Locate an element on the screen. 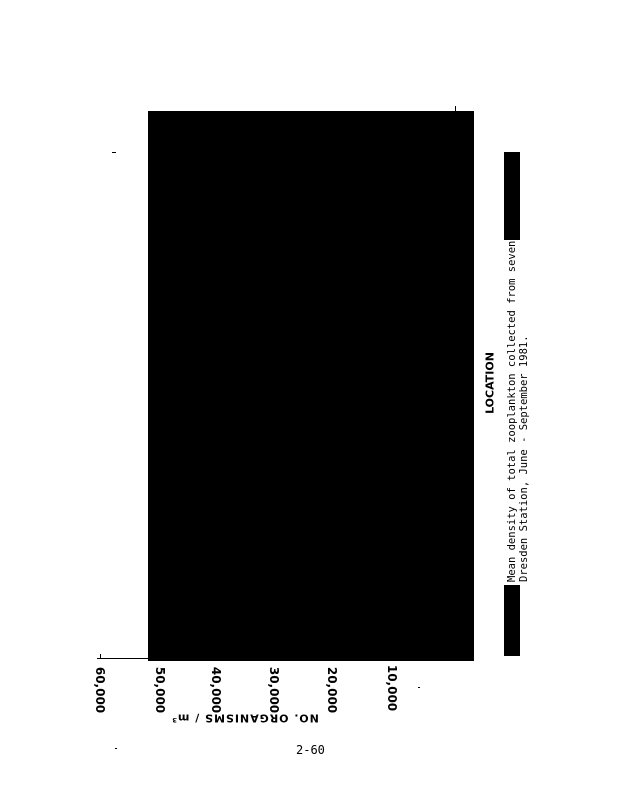 This screenshot has width=618, height=800. axis-line is located at coordinates (122, 658).